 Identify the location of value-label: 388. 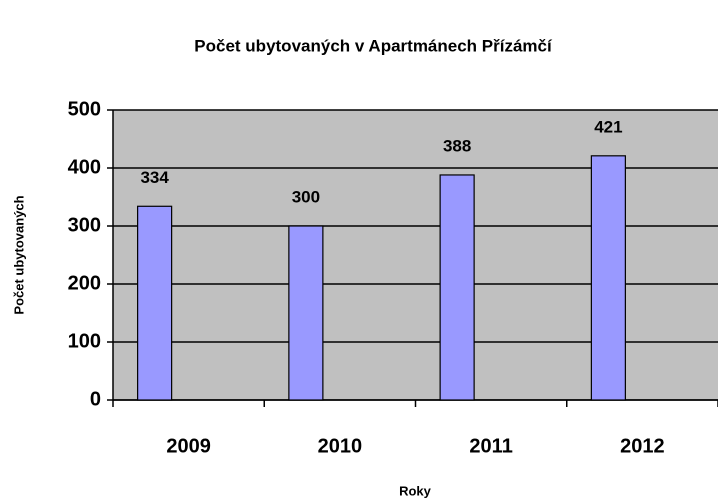
(457, 145).